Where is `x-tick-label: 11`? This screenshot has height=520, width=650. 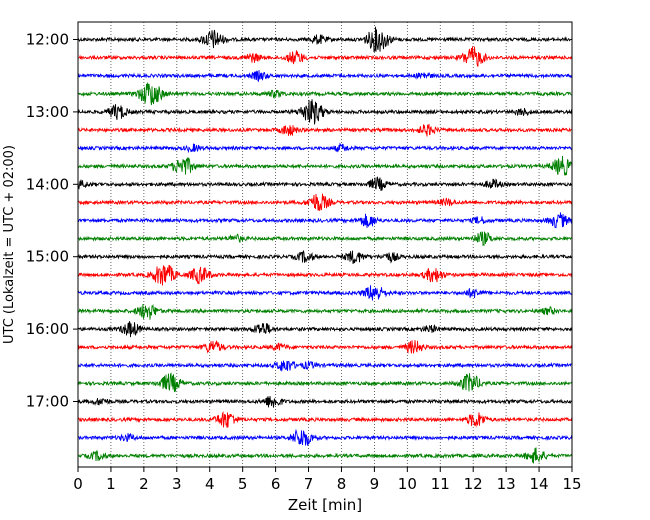 x-tick-label: 11 is located at coordinates (440, 484).